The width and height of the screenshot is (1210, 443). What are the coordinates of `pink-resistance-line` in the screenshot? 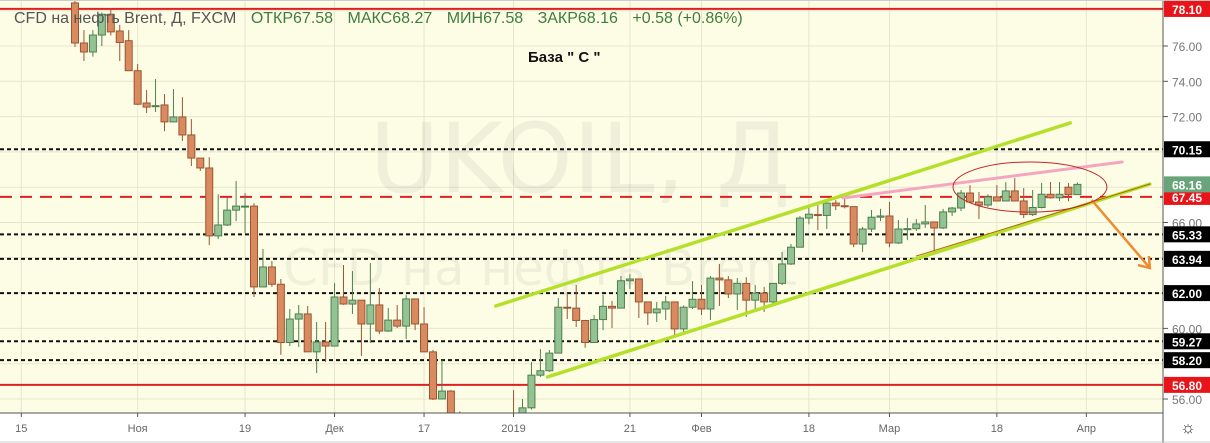 It's located at (982, 180).